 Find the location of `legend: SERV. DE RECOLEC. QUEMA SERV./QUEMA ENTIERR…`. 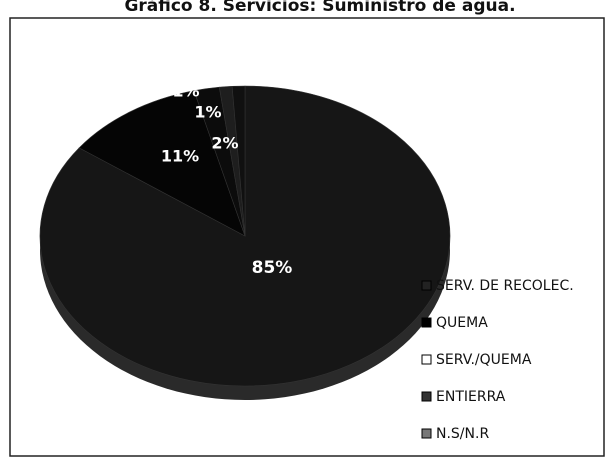

legend: SERV. DE RECOLEC. QUEMA SERV./QUEMA ENTIERR… is located at coordinates (497, 360).